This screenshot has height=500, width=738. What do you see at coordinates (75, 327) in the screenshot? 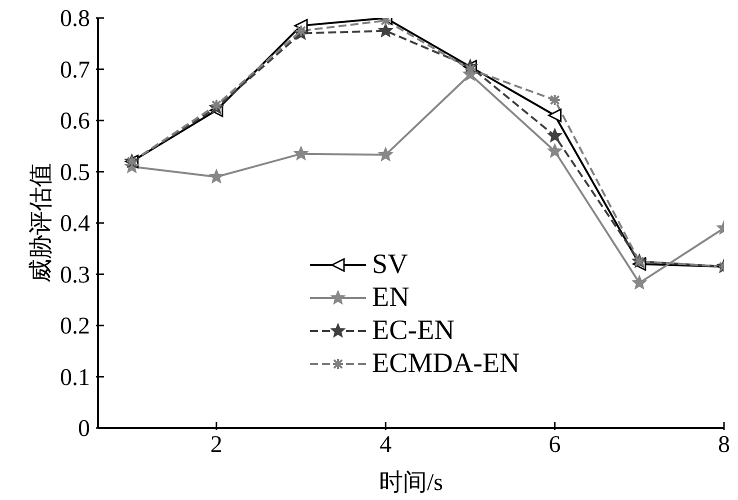
I see `y-tick-label: 0.2` at bounding box center [75, 327].